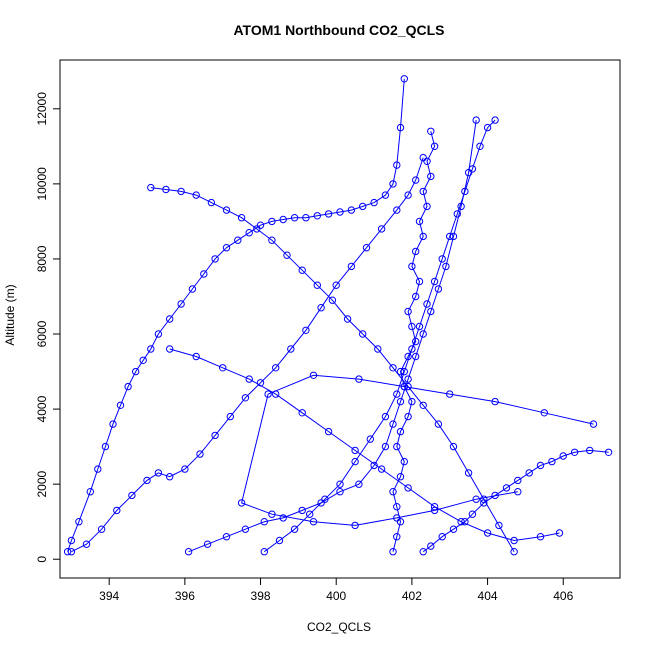 The width and height of the screenshot is (650, 655). I want to click on y-tick-label: 8000, so click(42, 258).